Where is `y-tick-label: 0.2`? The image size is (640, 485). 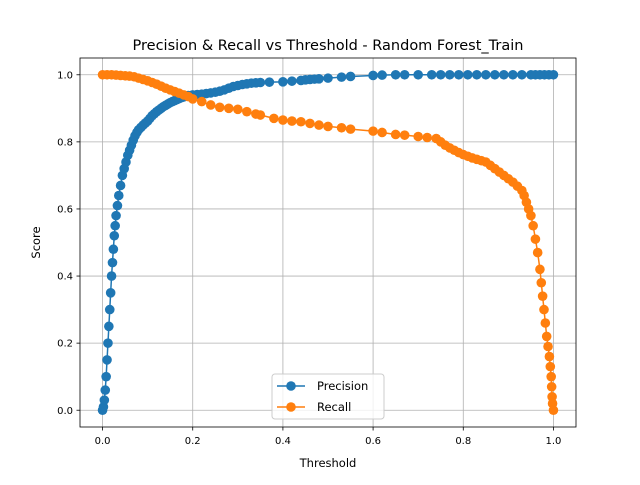
y-tick-label: 0.2 is located at coordinates (65, 344).